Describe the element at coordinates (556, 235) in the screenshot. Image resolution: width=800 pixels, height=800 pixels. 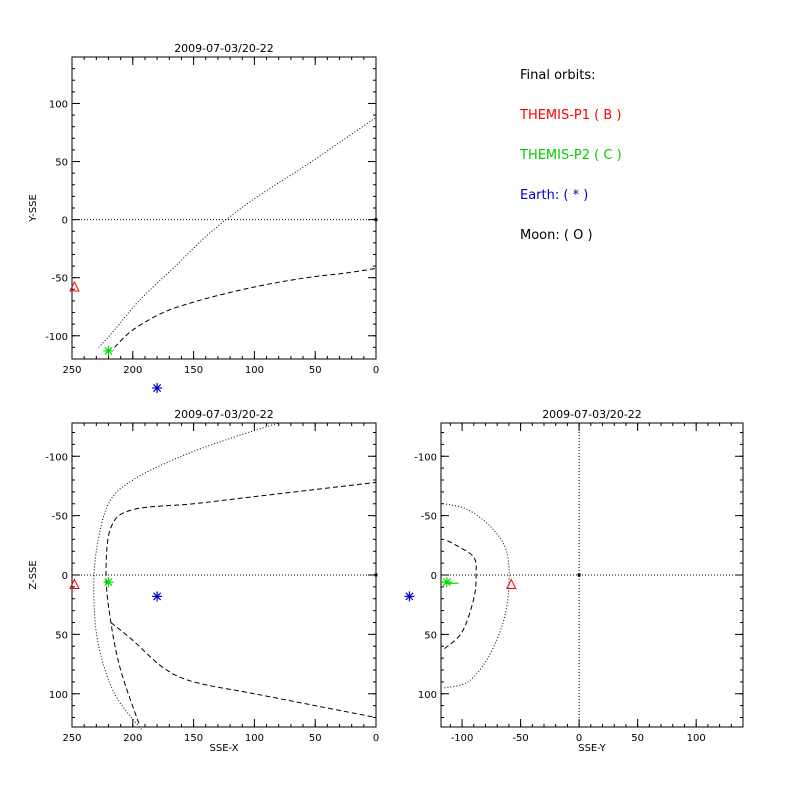
I see `legend-item-moon: Moon: ( O )` at that location.